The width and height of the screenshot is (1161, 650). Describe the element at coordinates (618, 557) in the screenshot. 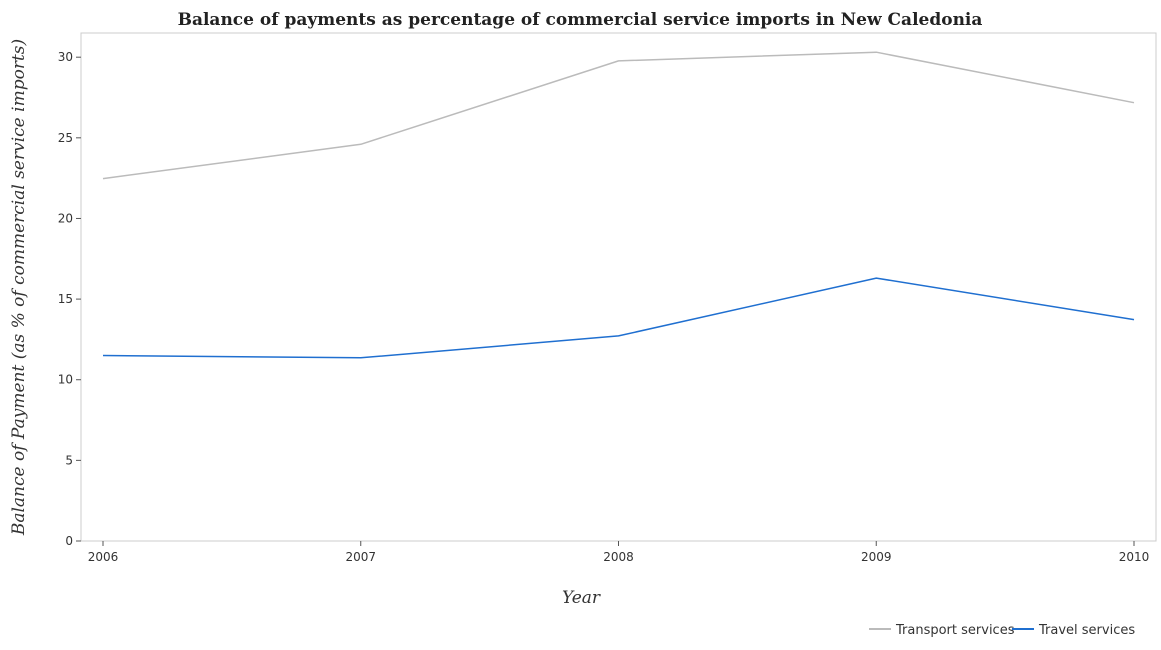

I see `x-tick-label: 2008` at that location.